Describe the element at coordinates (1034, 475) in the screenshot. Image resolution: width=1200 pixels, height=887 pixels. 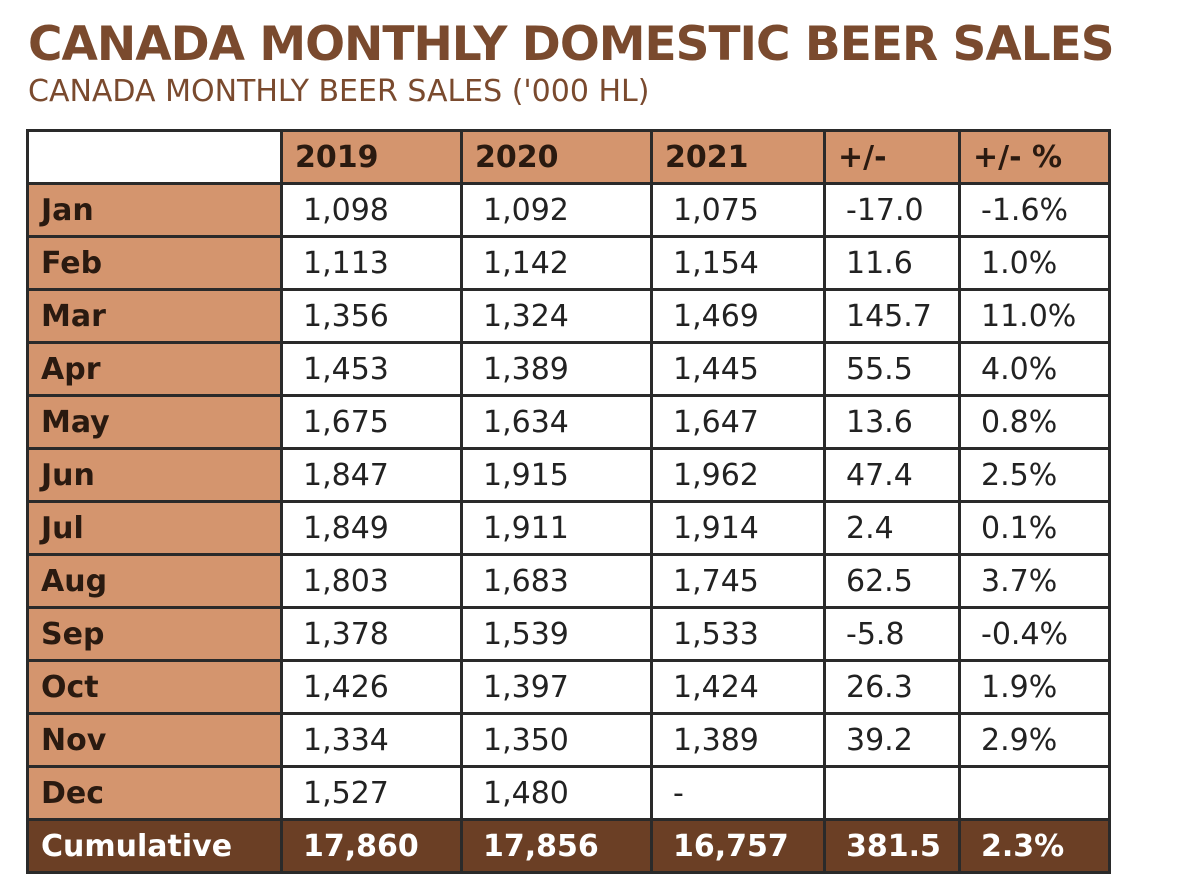
I see `cell-change-pct: 2.5%` at that location.